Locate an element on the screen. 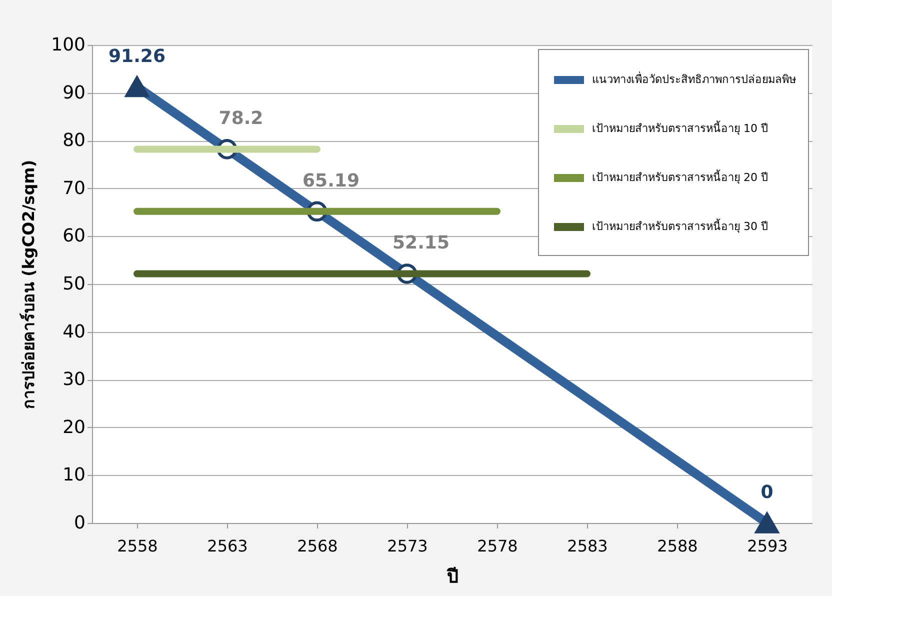 The height and width of the screenshot is (632, 906). data-label: 0 is located at coordinates (767, 492).